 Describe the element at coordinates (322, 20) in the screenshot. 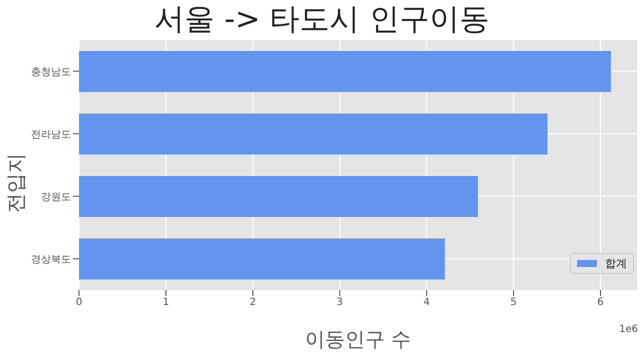

I see `chart-title: 서울 -> 타도시 인구이동` at that location.